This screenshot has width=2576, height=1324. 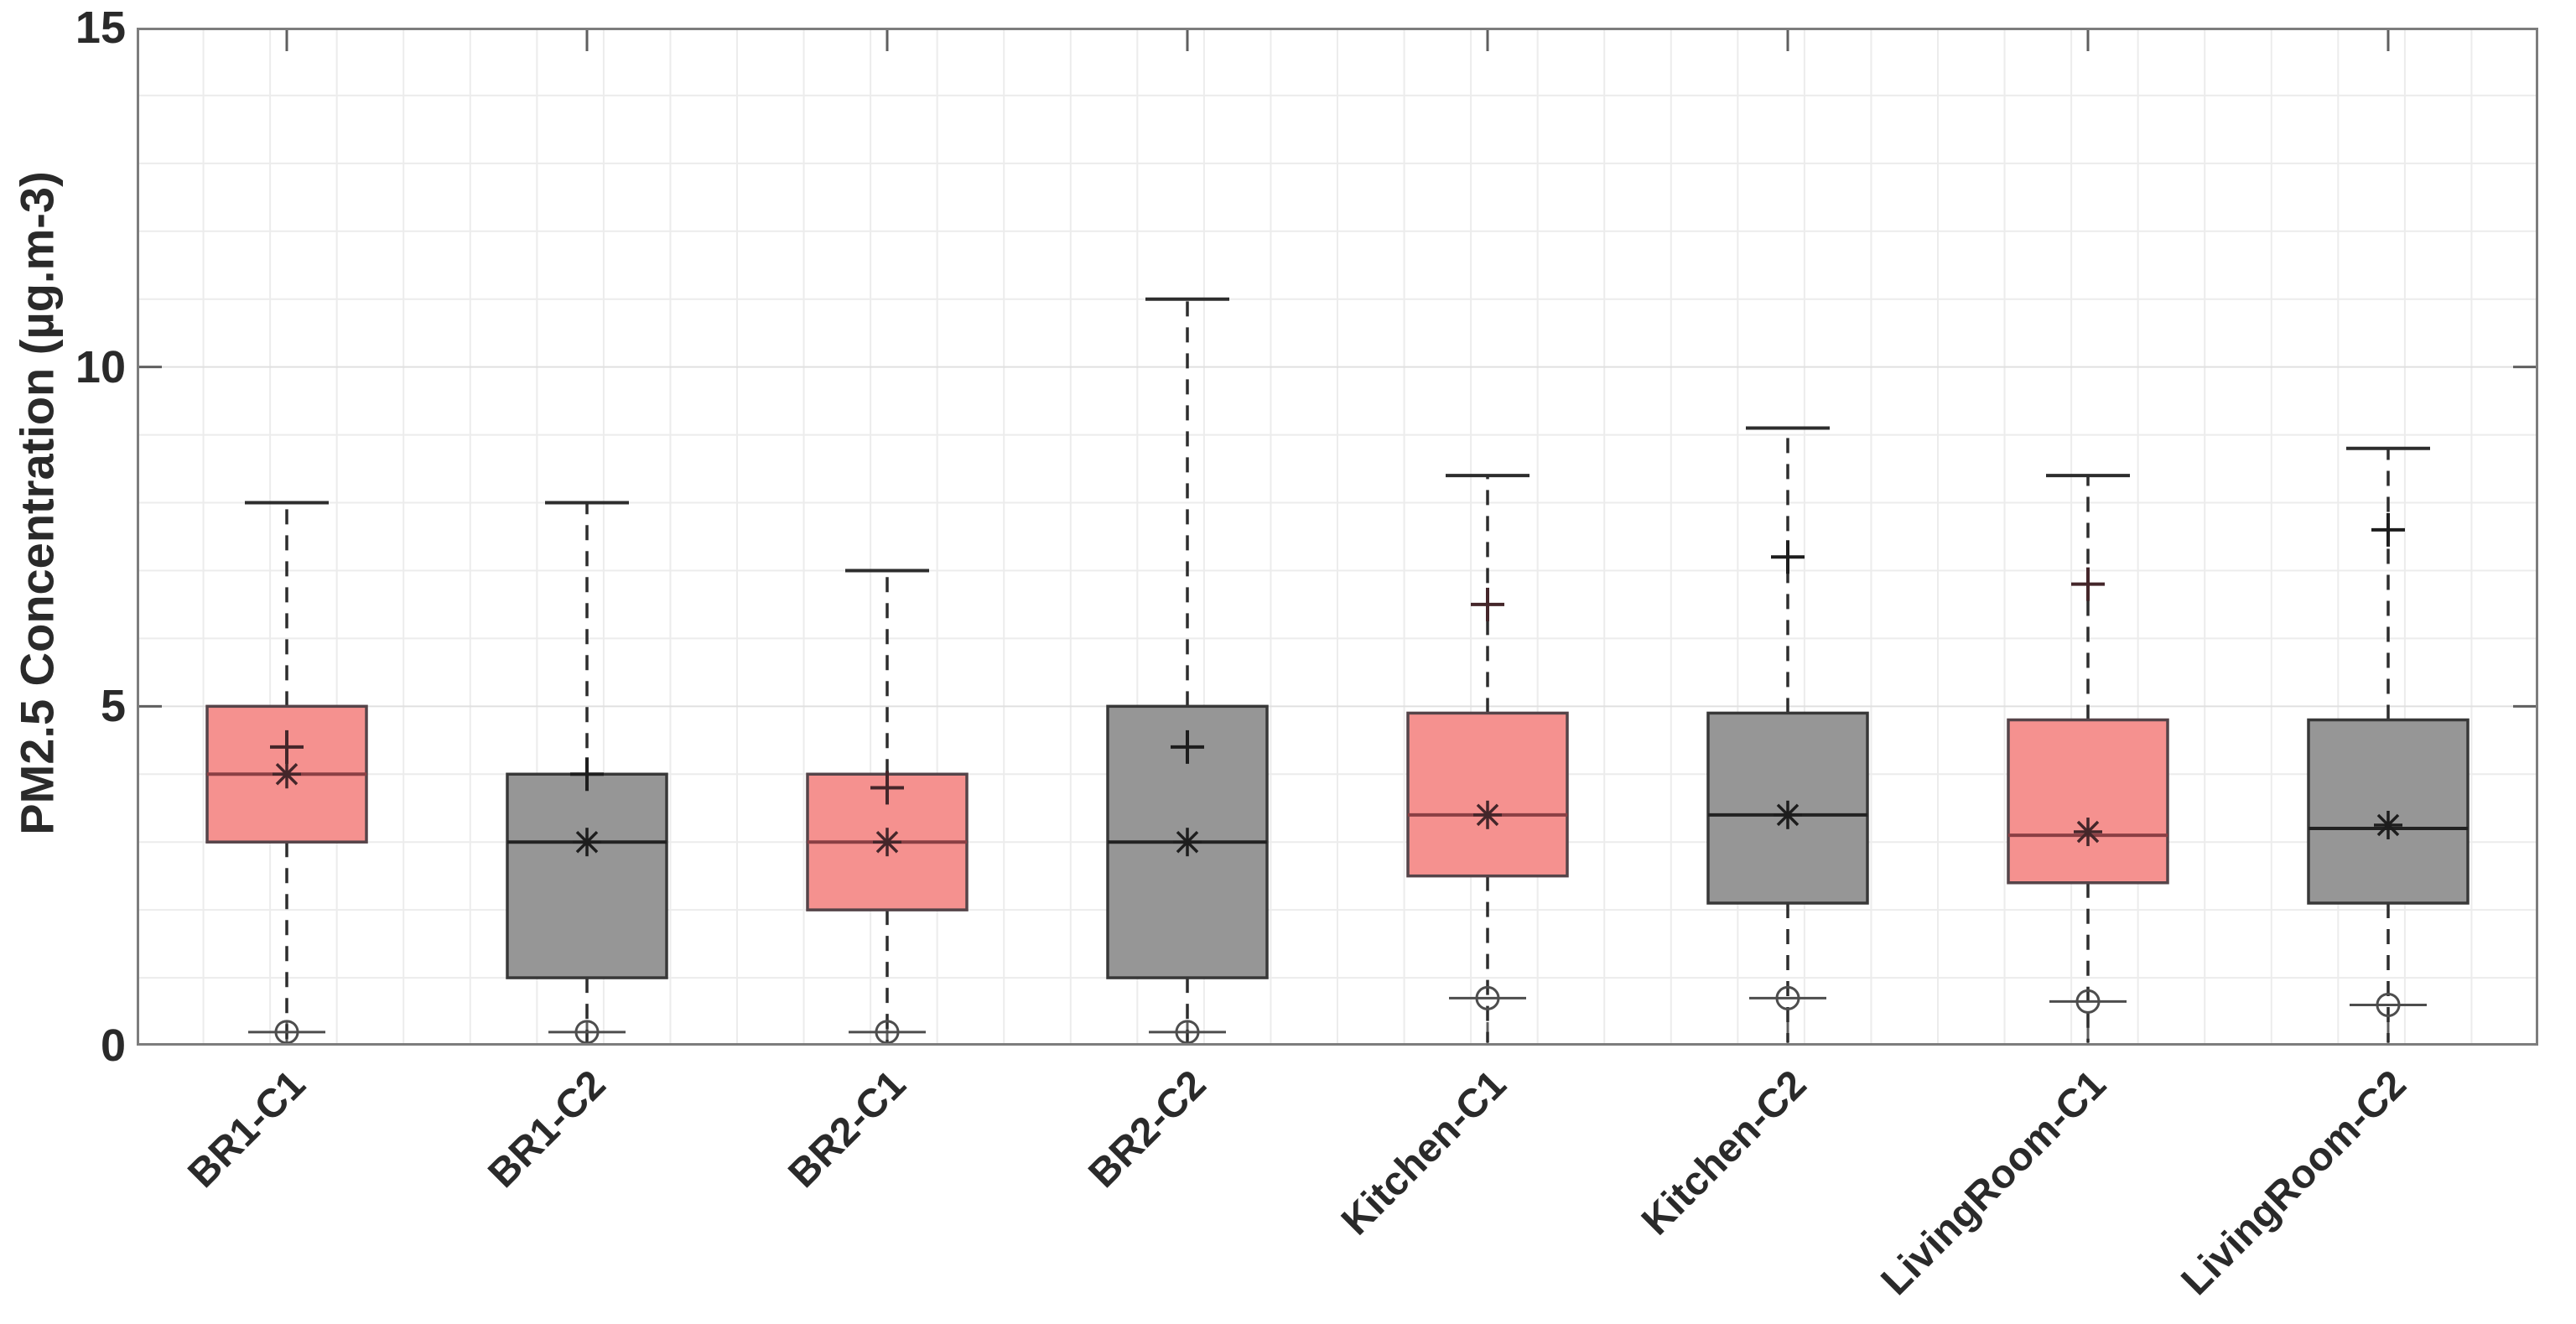 I want to click on x-tick-label-BR1-C1: BR1-C1, so click(x=246, y=1129).